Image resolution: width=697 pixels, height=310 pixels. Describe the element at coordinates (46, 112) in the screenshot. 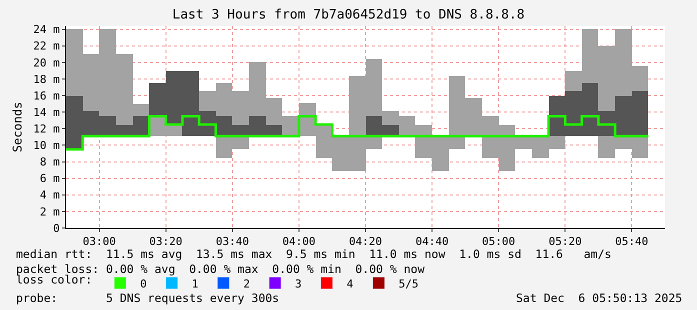

I see `y-tick-label: 14 m` at that location.